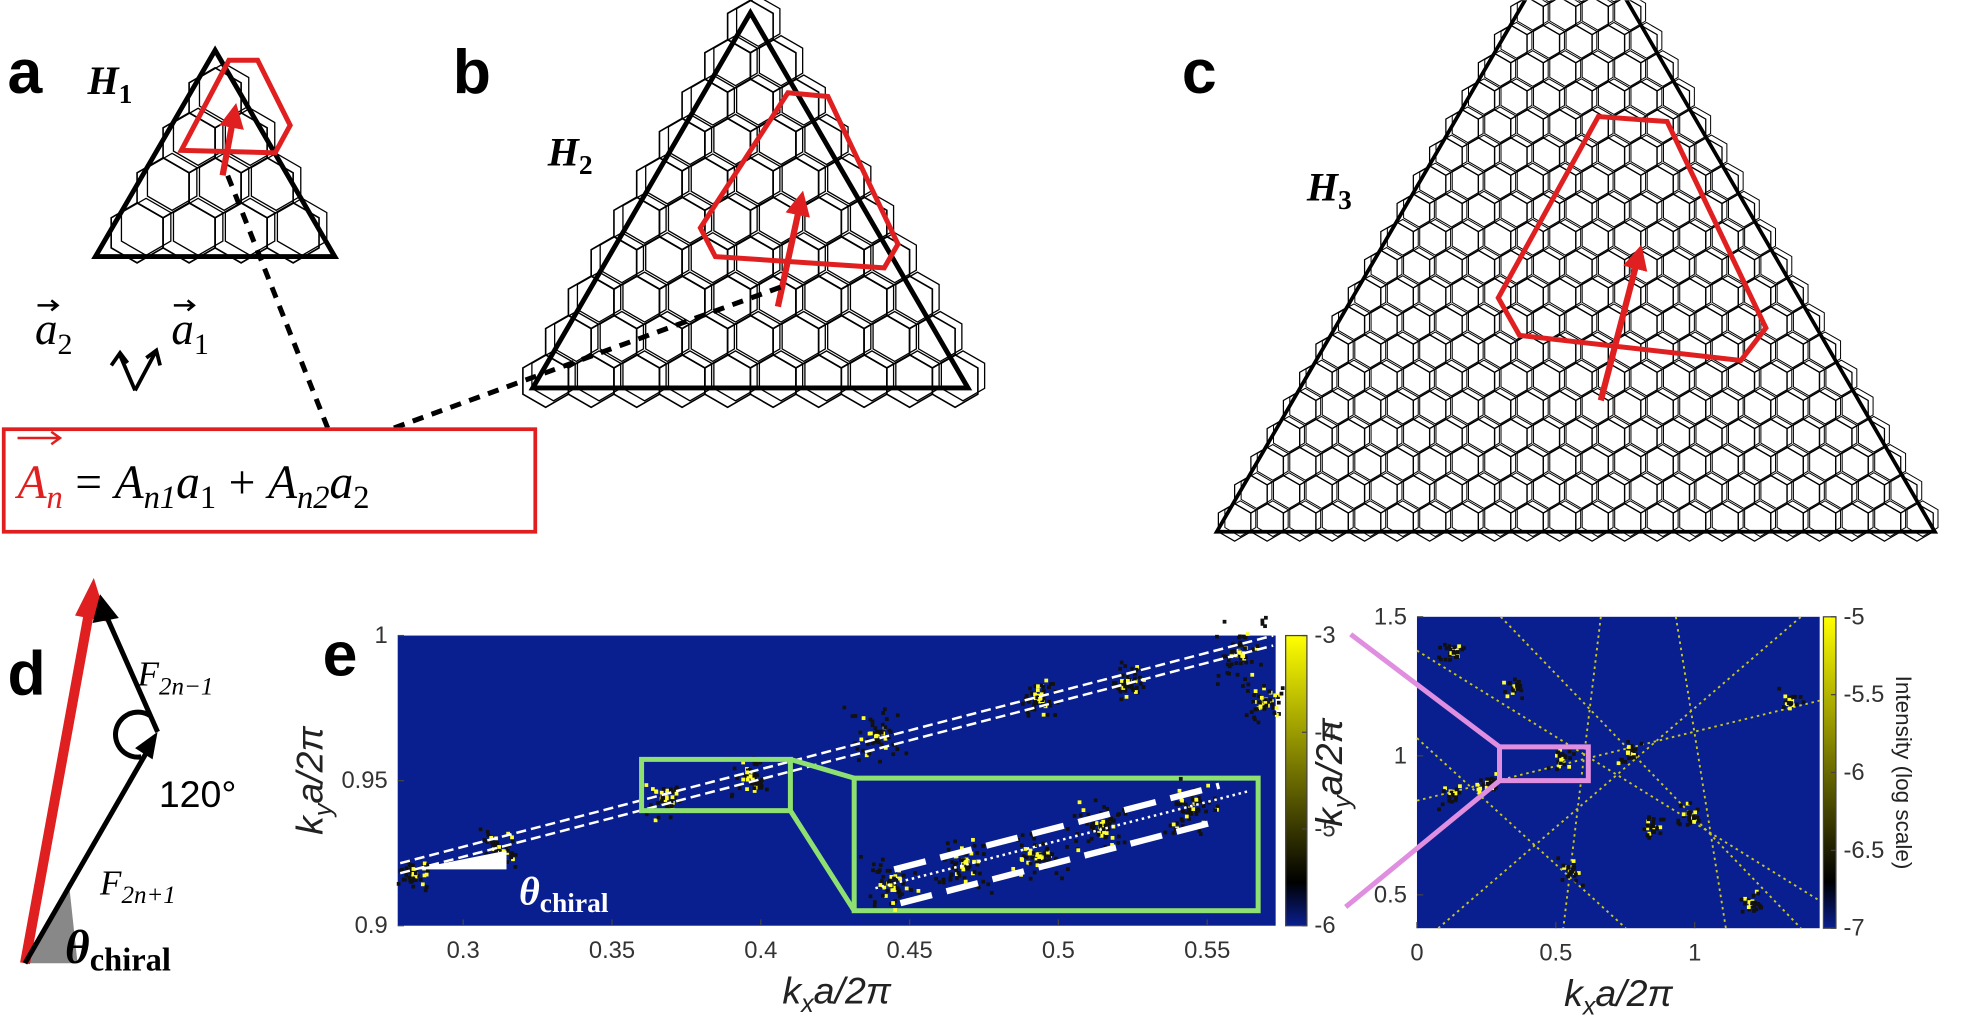 The height and width of the screenshot is (1016, 1961). Describe the element at coordinates (472, 72) in the screenshot. I see `panel-label: b` at that location.